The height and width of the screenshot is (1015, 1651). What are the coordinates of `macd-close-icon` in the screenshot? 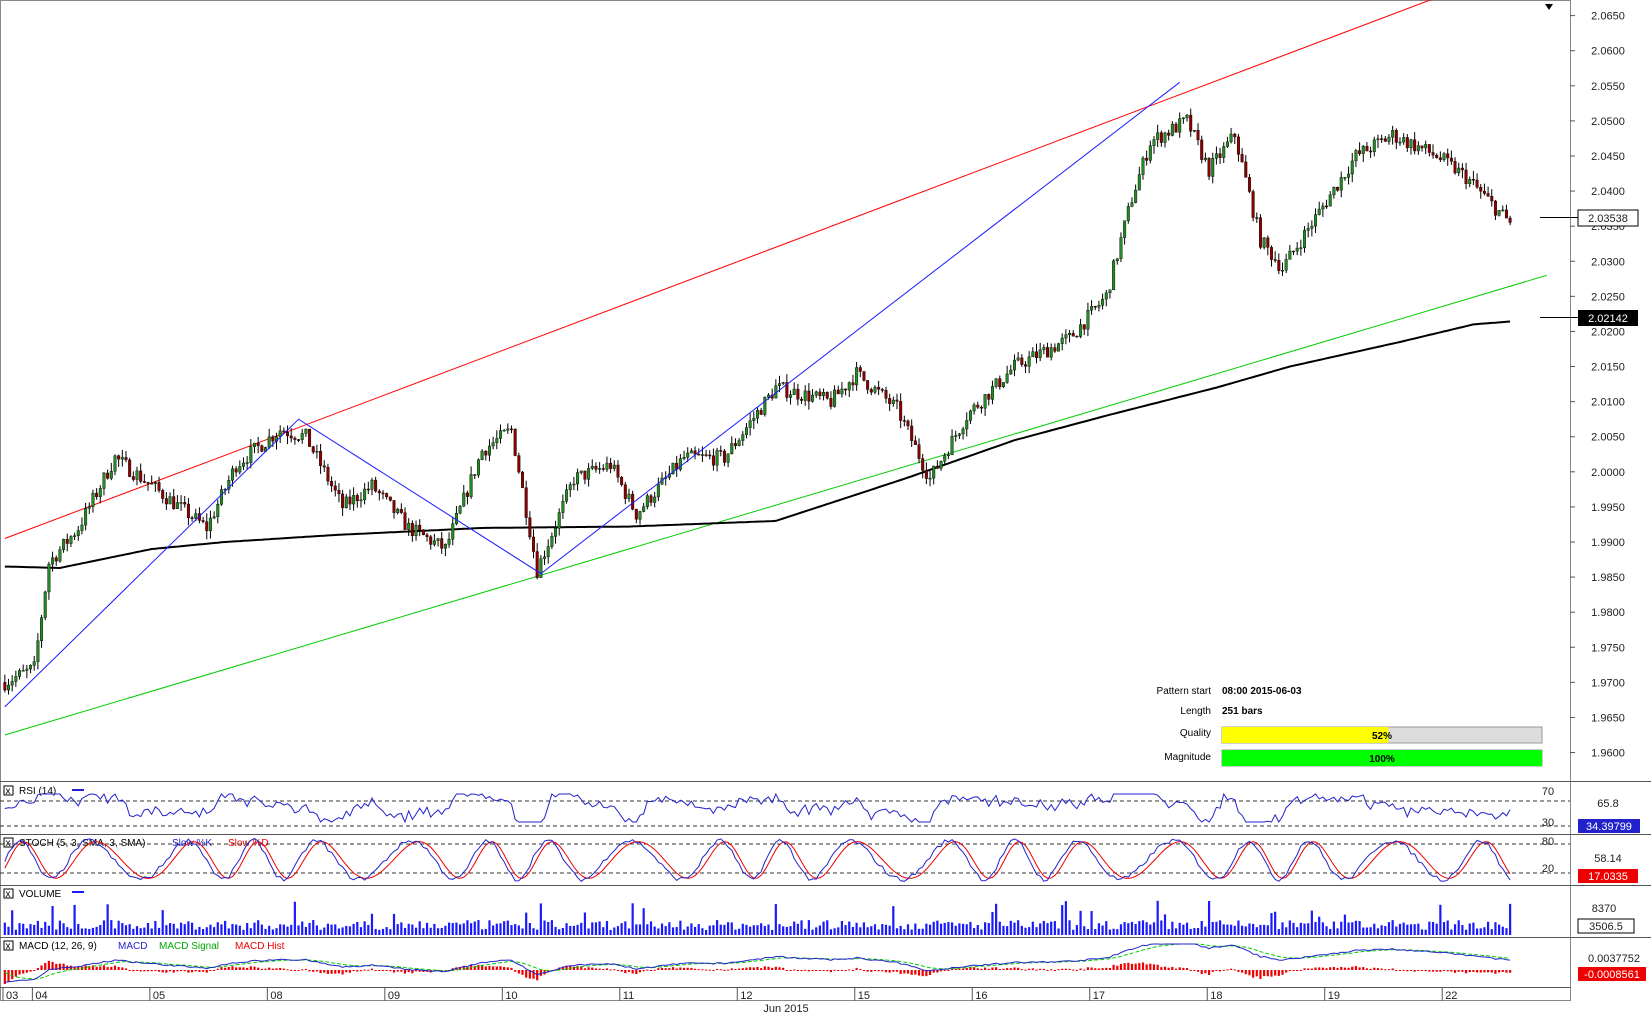 It's located at (8, 945).